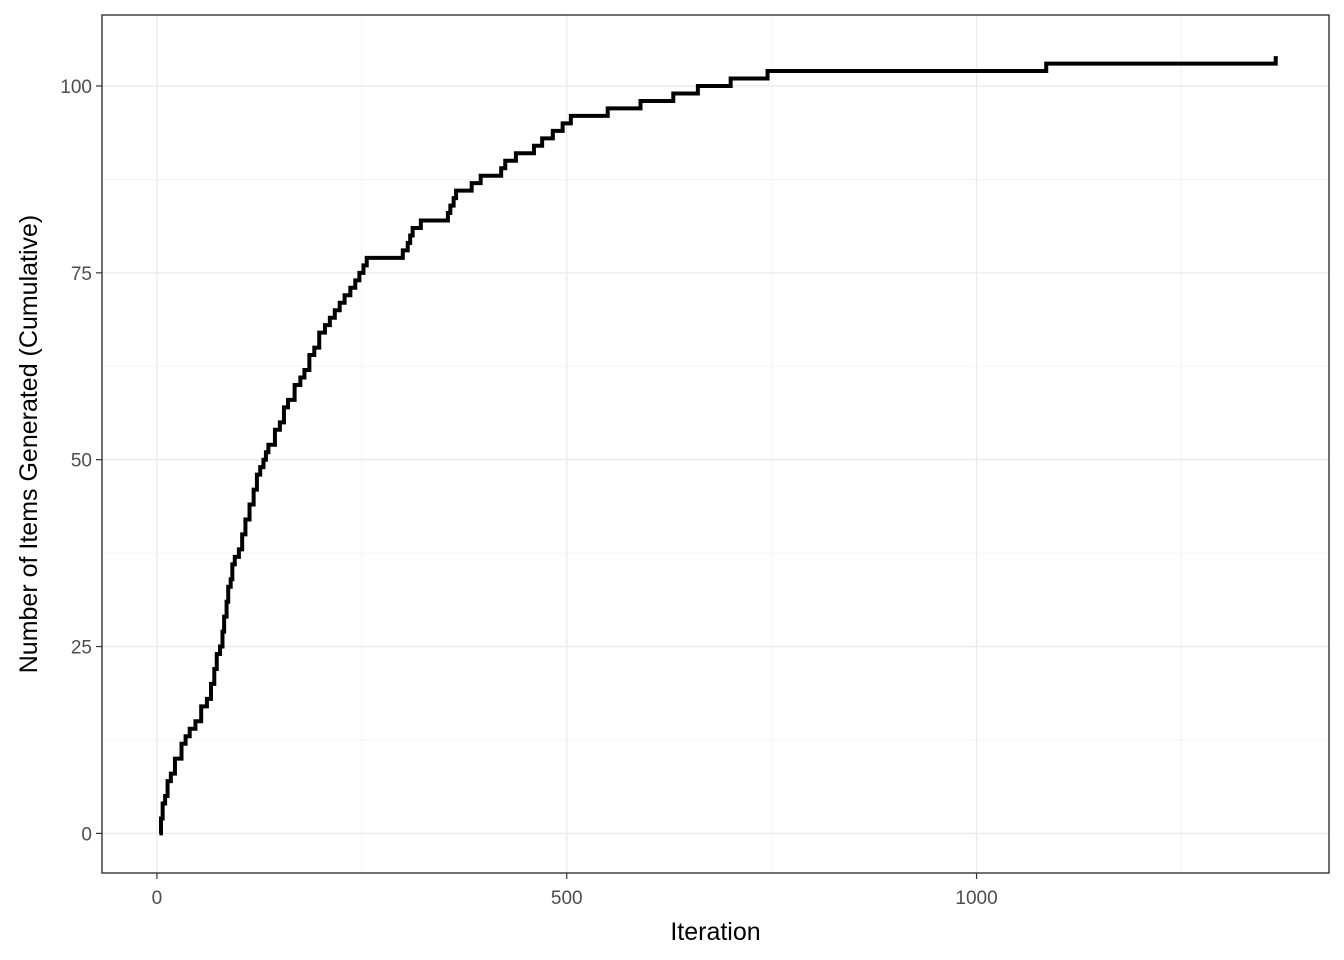 The height and width of the screenshot is (960, 1344). What do you see at coordinates (976, 898) in the screenshot?
I see `x-tick-label: 1000` at bounding box center [976, 898].